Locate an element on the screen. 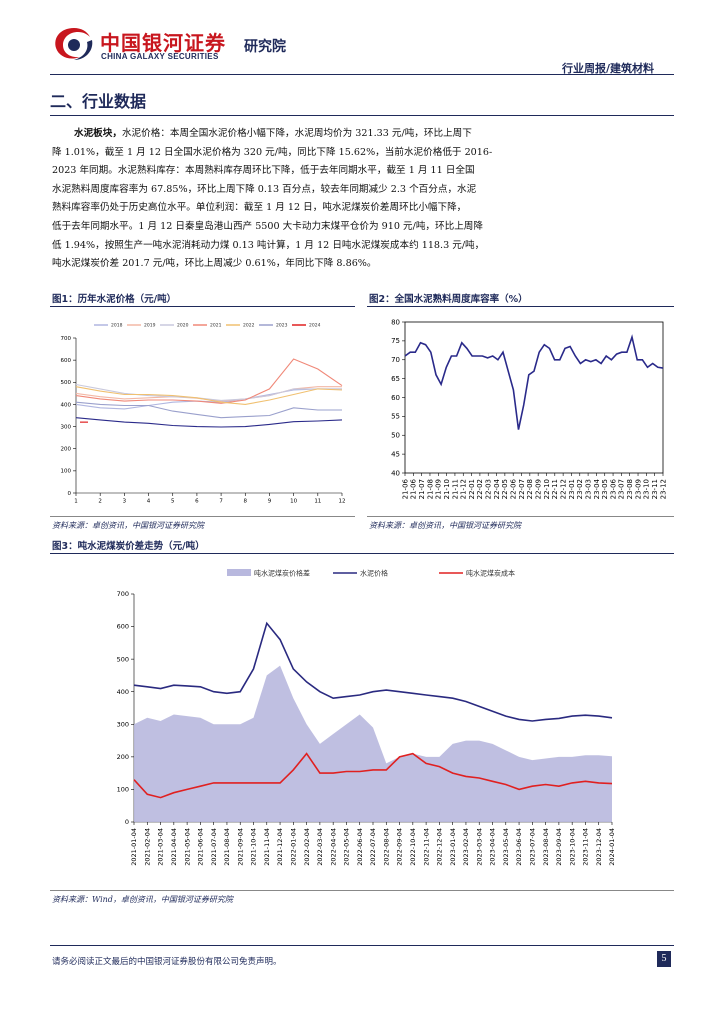  x-tick-label: 21-10 is located at coordinates (447, 489).